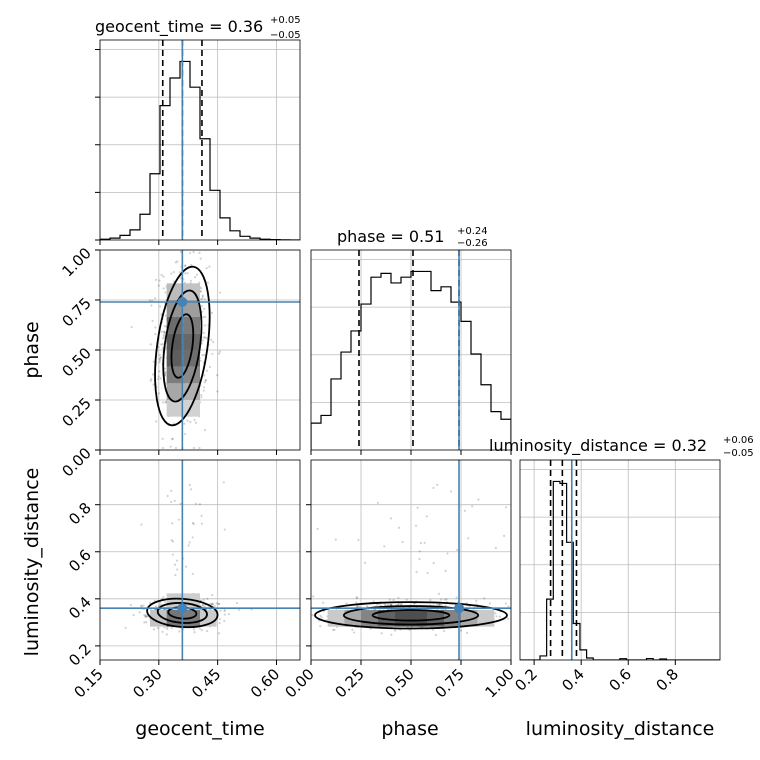  I want to click on x-tick-label-hist-luminosity-distance-2: 0.6, so click(620, 680).